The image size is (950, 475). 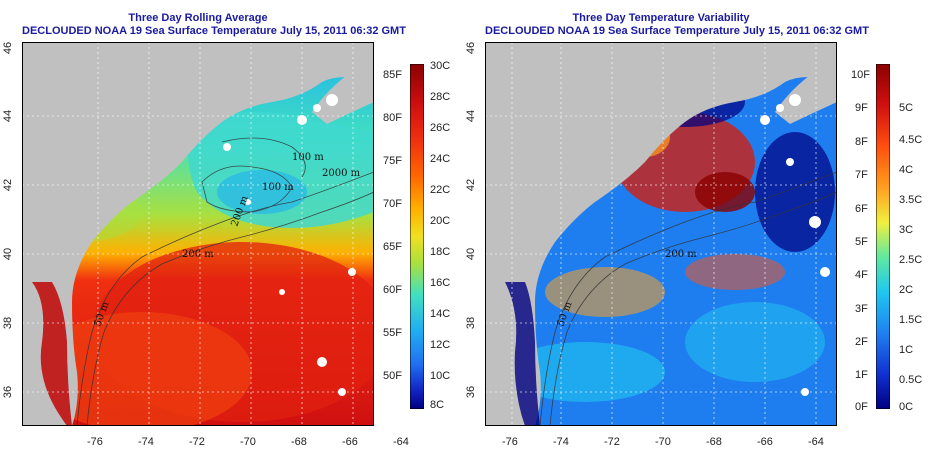 I want to click on contour-label: 2000 m, so click(x=341, y=173).